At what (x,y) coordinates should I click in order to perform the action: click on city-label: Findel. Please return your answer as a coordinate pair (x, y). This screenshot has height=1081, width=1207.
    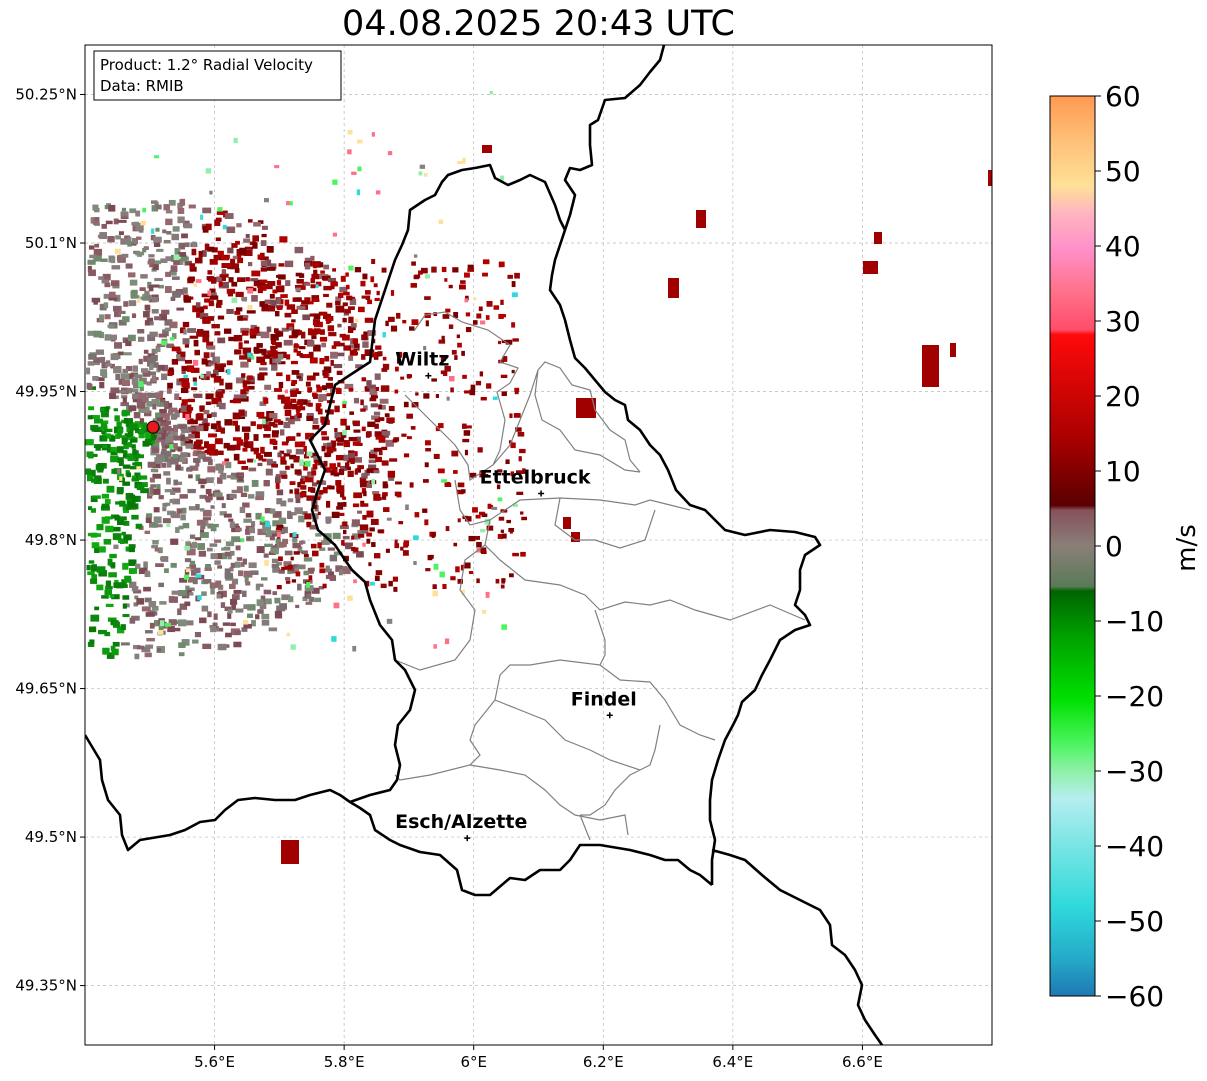
    Looking at the image, I should click on (604, 699).